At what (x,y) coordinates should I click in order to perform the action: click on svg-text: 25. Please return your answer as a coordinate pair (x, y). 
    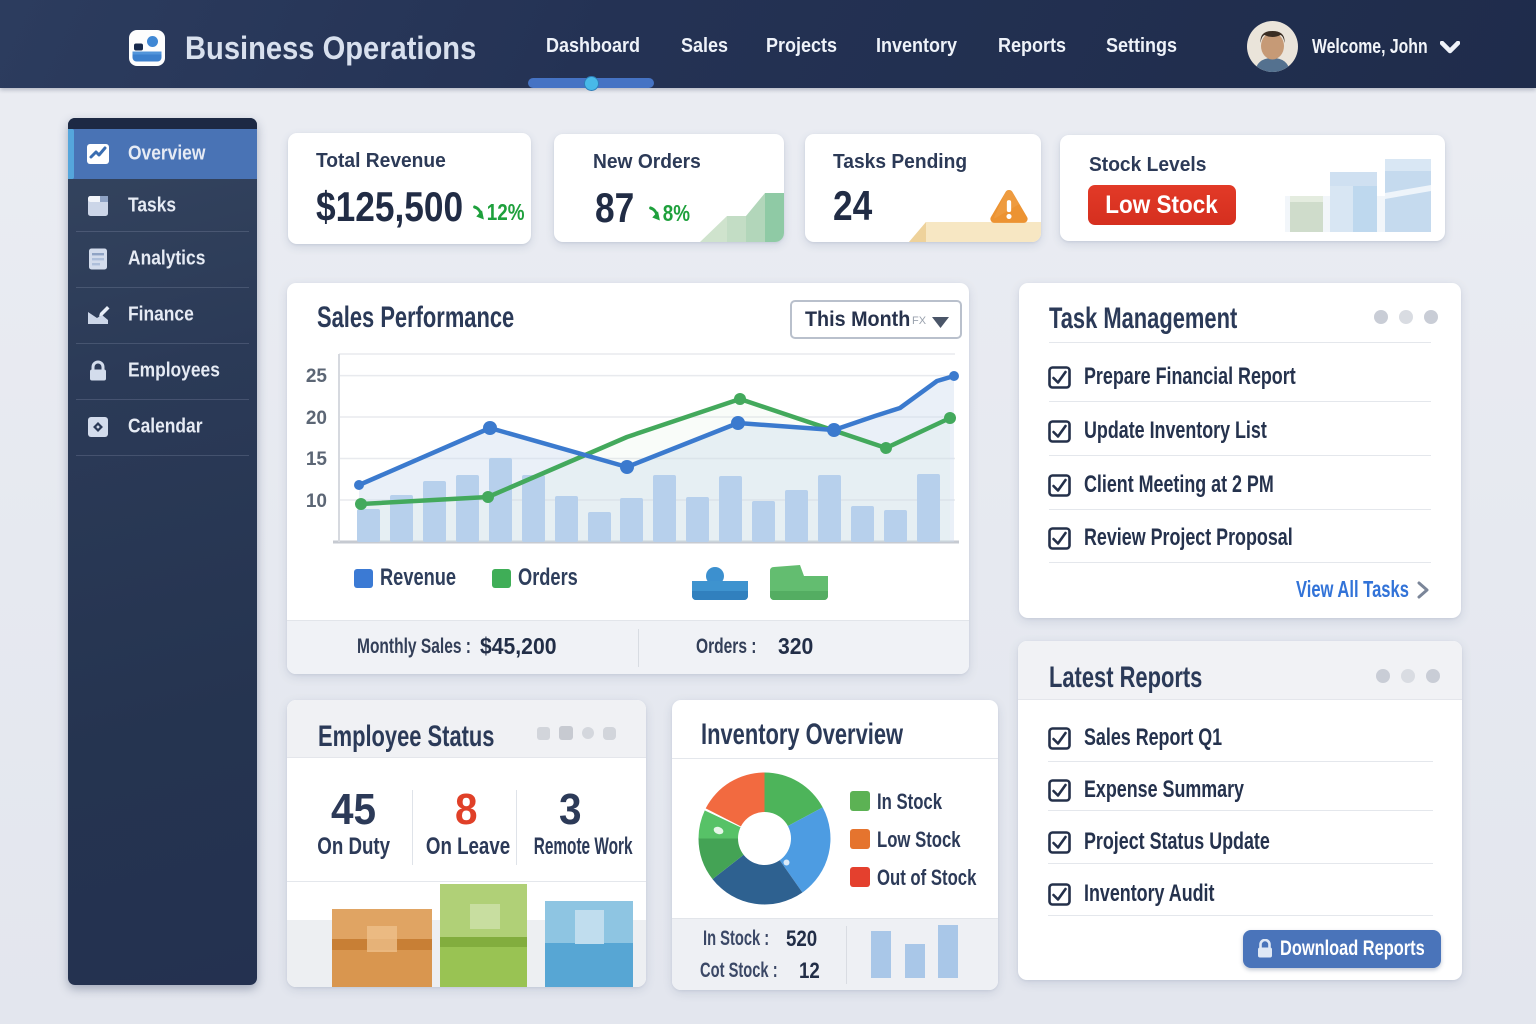
    Looking at the image, I should click on (317, 376).